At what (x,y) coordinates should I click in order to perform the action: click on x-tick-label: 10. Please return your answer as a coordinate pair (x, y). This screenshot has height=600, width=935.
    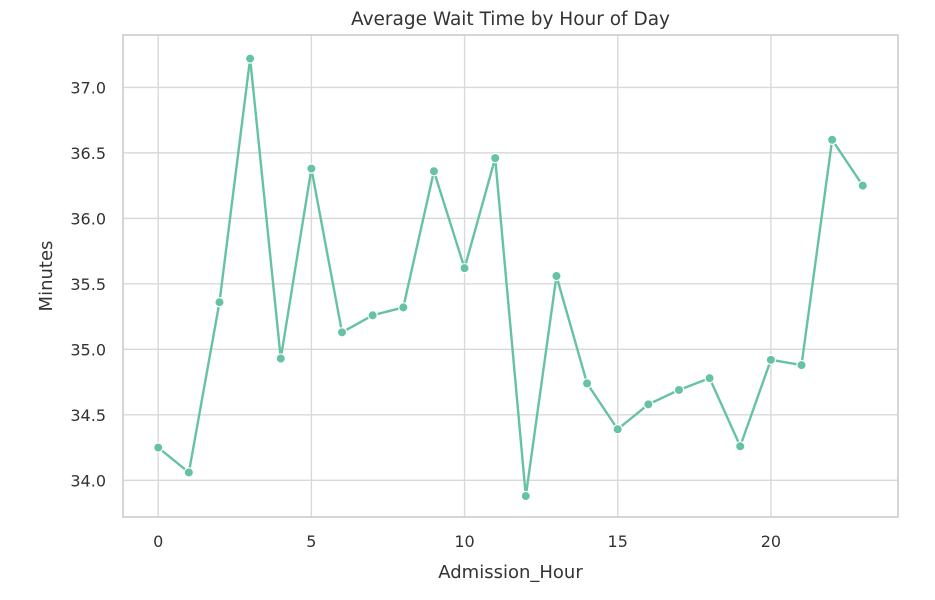
    Looking at the image, I should click on (464, 541).